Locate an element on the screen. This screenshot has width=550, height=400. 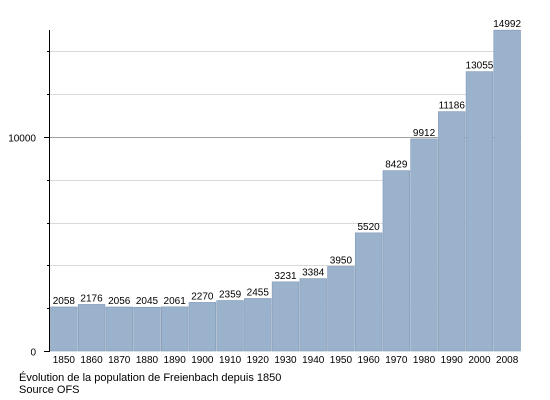
bar-value-label: 3231 is located at coordinates (285, 276).